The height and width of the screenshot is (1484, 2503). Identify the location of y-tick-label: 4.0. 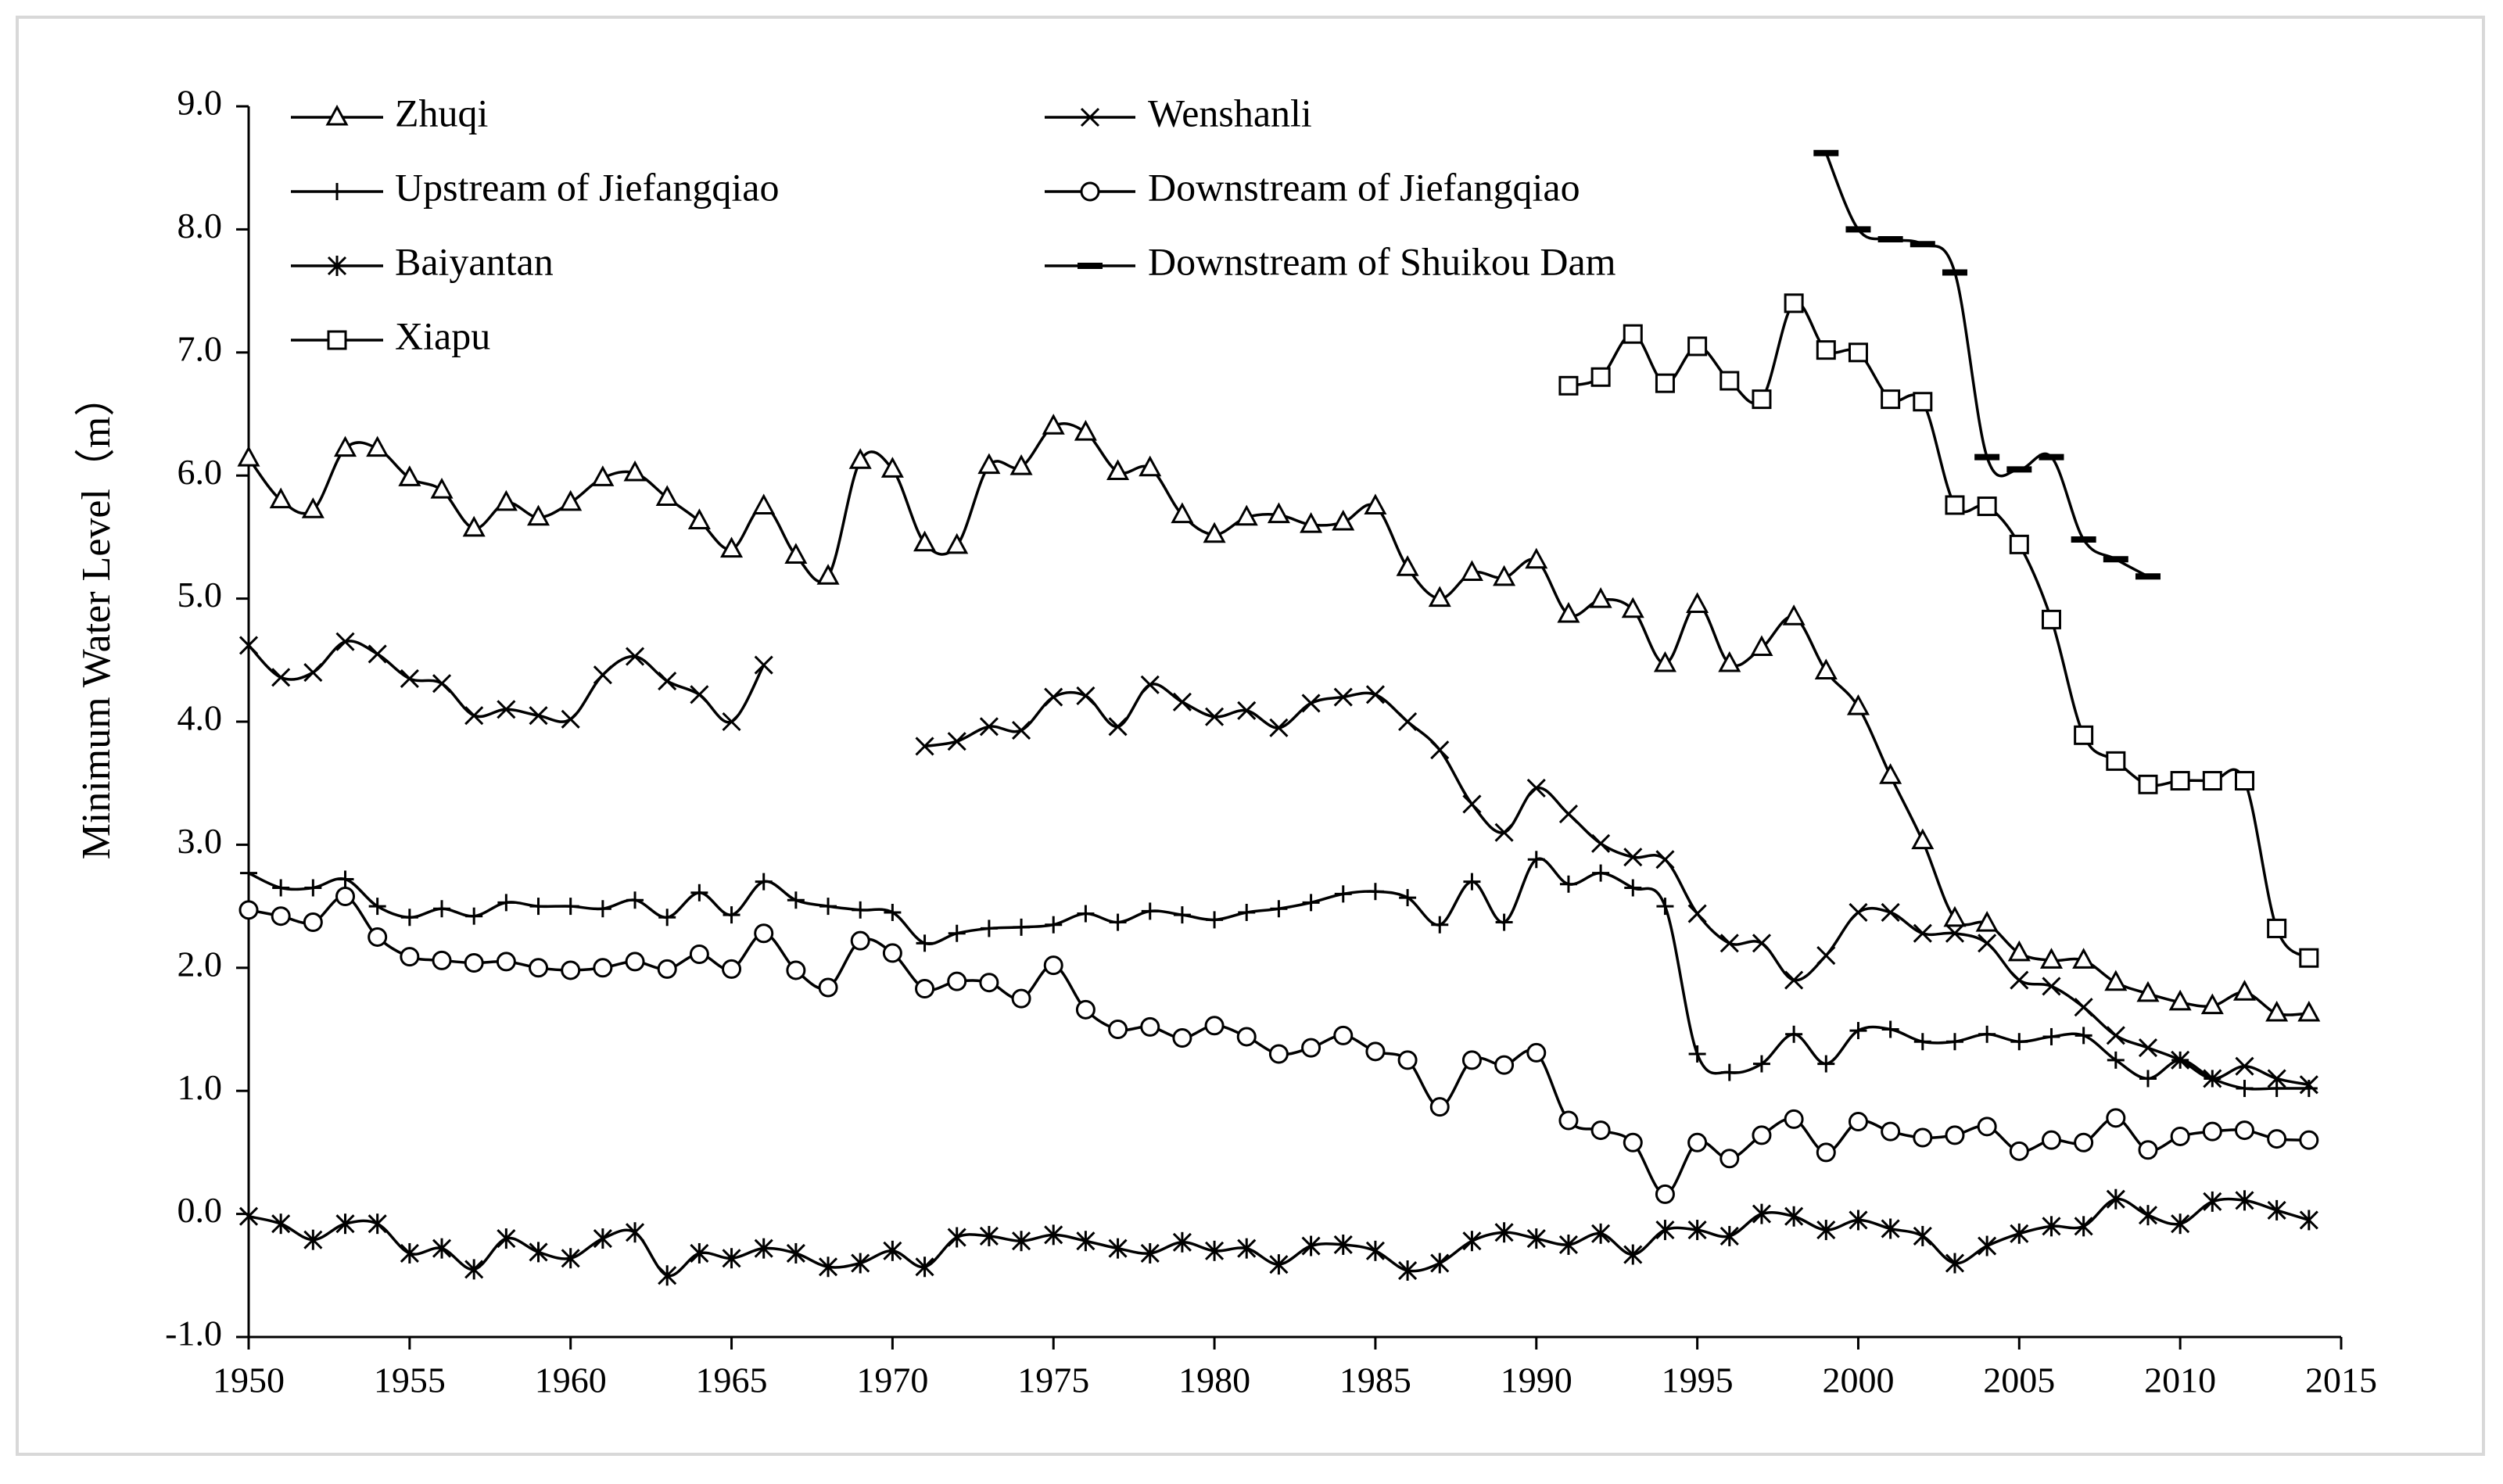
(201, 718).